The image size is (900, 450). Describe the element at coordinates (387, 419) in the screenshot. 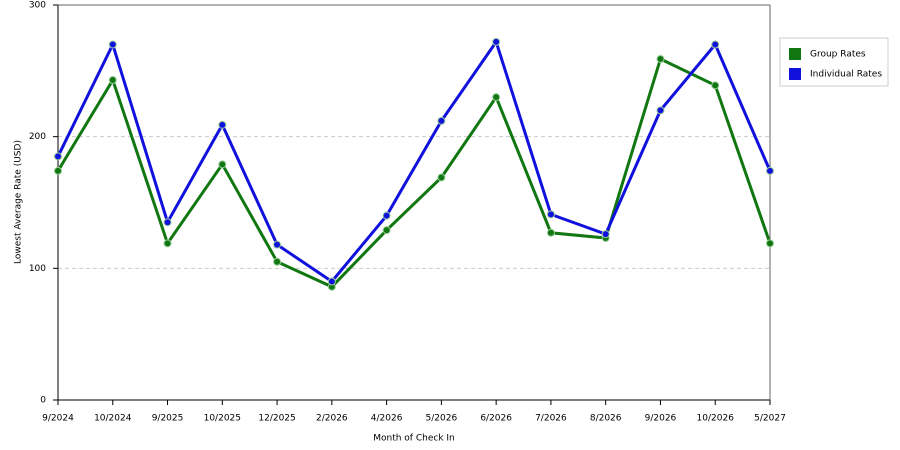

I see `x-tick-label: 4/2026` at that location.